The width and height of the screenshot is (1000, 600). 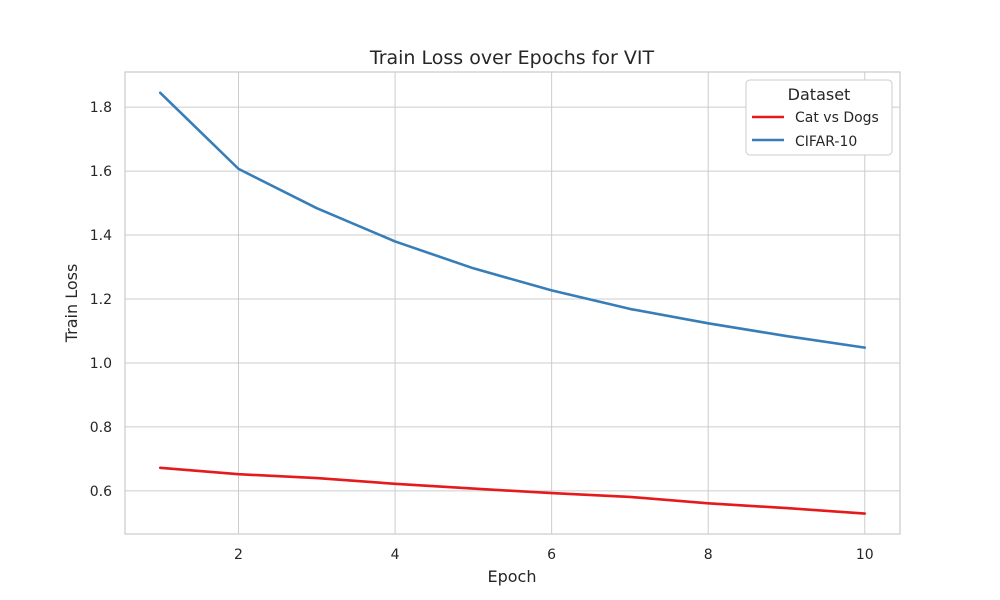 I want to click on y-tick-label: 0.8, so click(x=101, y=428).